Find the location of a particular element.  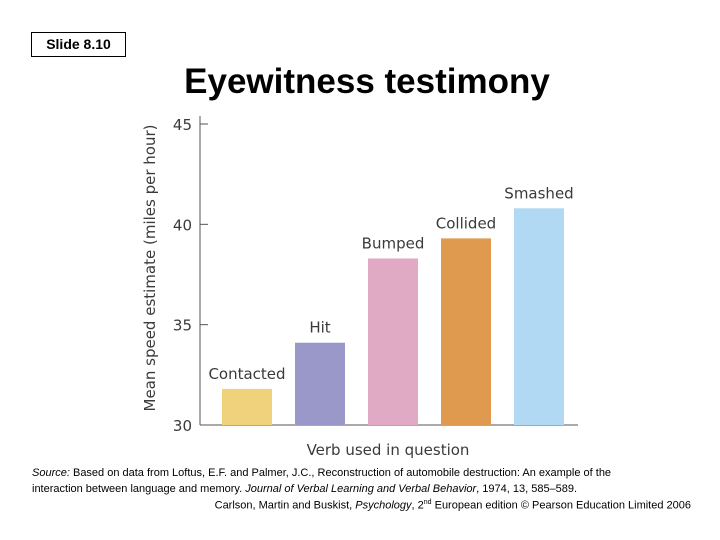

credit-edition-pre: , 2 is located at coordinates (417, 505).